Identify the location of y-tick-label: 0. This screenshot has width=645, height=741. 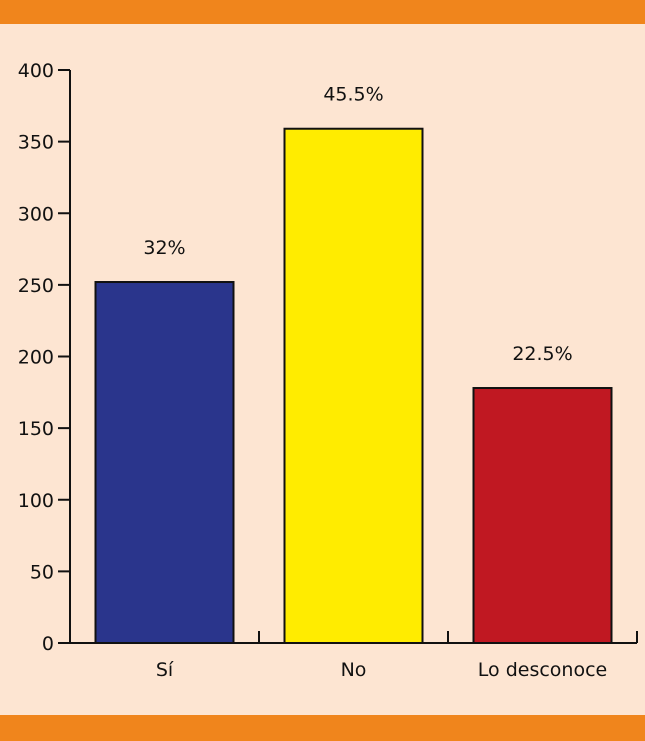
(48, 644).